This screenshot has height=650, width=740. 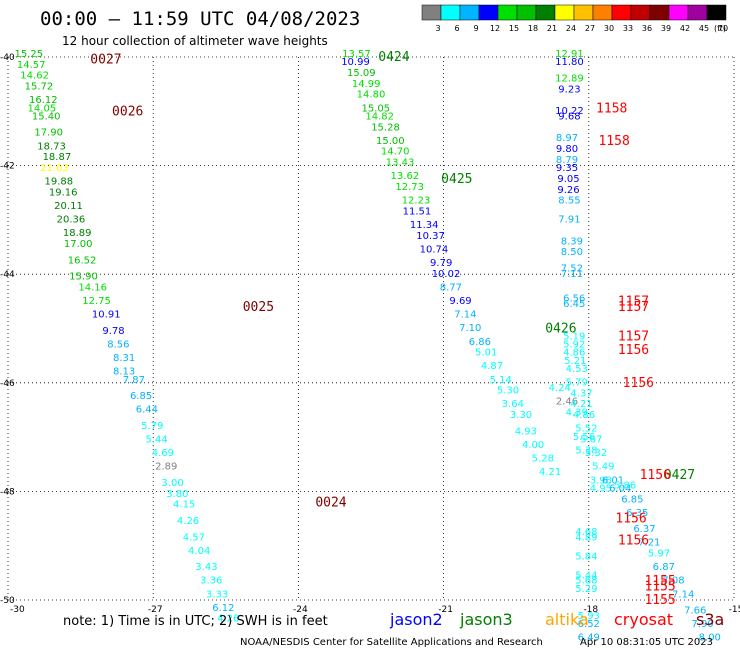 What do you see at coordinates (437, 28) in the screenshot?
I see `colorbar-label: 3` at bounding box center [437, 28].